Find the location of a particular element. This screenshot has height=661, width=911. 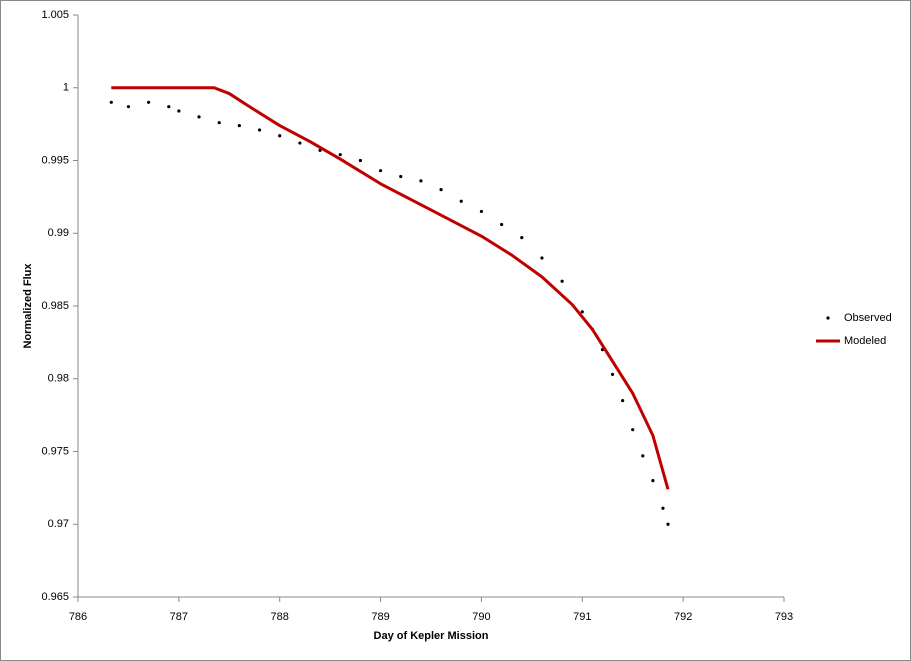

x-tick-label: 787 is located at coordinates (179, 617).